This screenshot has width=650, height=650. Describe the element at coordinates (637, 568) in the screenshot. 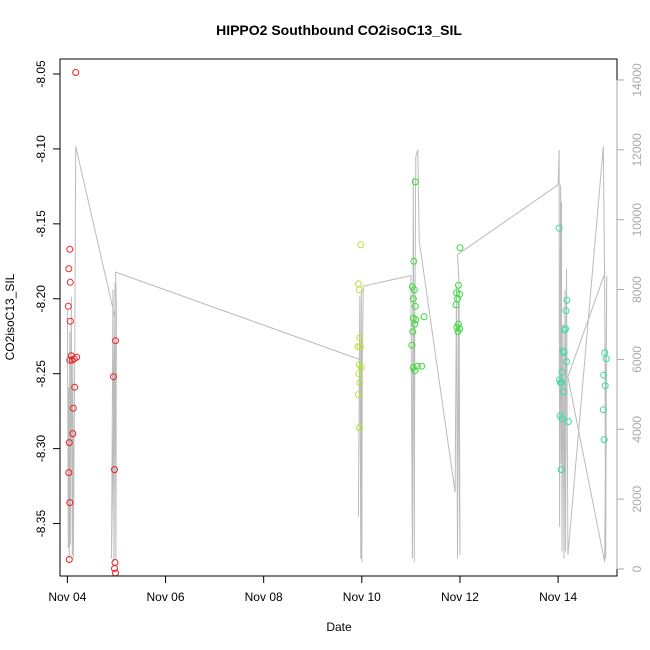

I see `right-y-tick-label: 0` at that location.